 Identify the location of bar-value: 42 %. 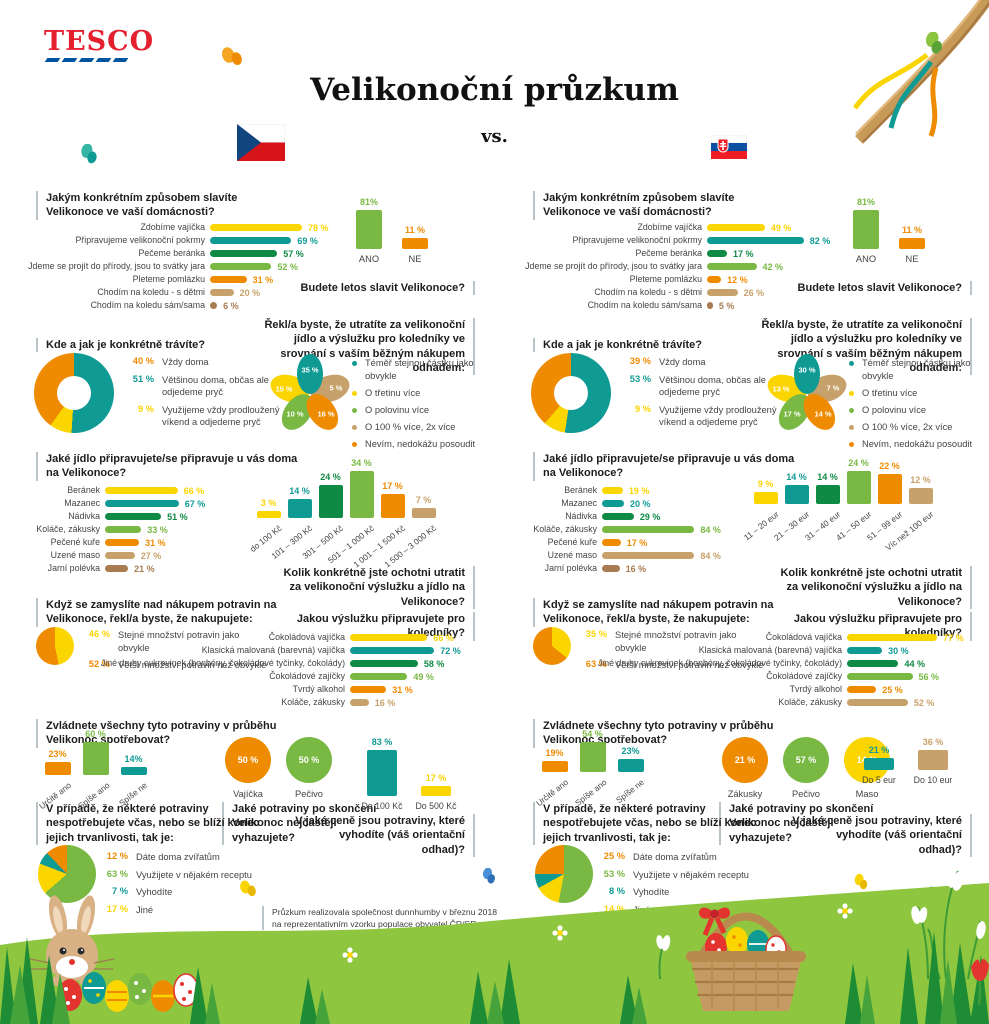
(773, 266).